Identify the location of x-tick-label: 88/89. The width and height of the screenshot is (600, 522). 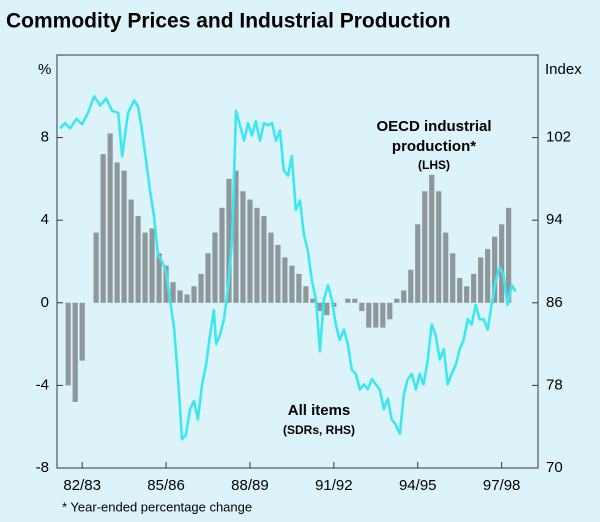
(250, 485).